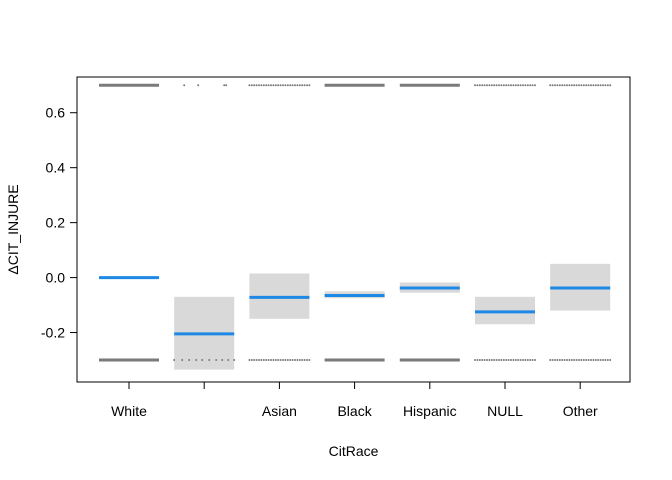  I want to click on estimate-lines, so click(355, 306).